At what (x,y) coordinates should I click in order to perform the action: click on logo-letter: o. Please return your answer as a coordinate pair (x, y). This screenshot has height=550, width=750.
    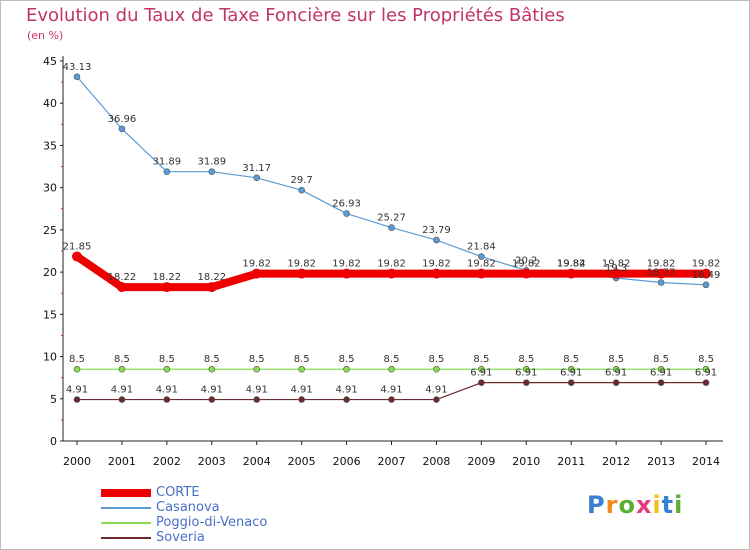
    Looking at the image, I should click on (627, 505).